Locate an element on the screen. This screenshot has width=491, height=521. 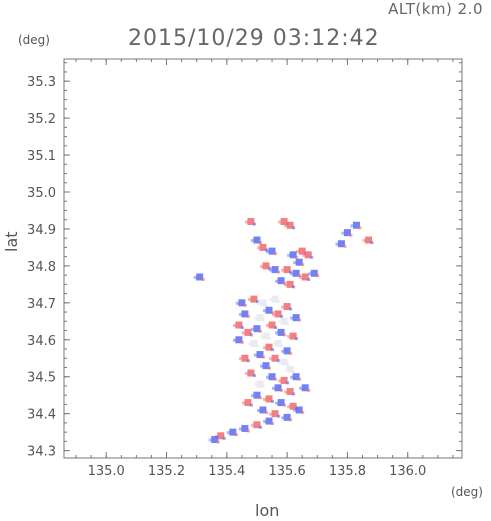
x-tick-label-1: 135.2 is located at coordinates (166, 471).